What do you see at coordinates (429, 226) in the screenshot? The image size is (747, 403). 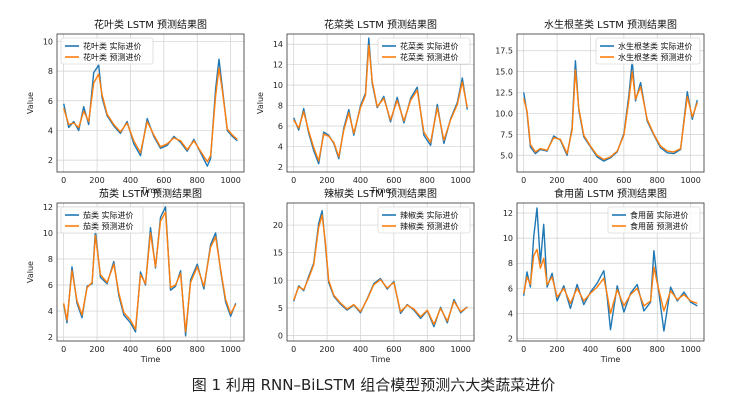 I see `legend-entry: 辣椒类 预测进价` at bounding box center [429, 226].